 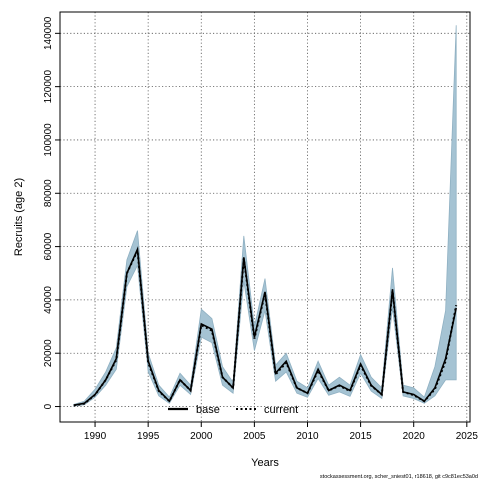 I want to click on y-tick-label: 100000, so click(x=48, y=140).